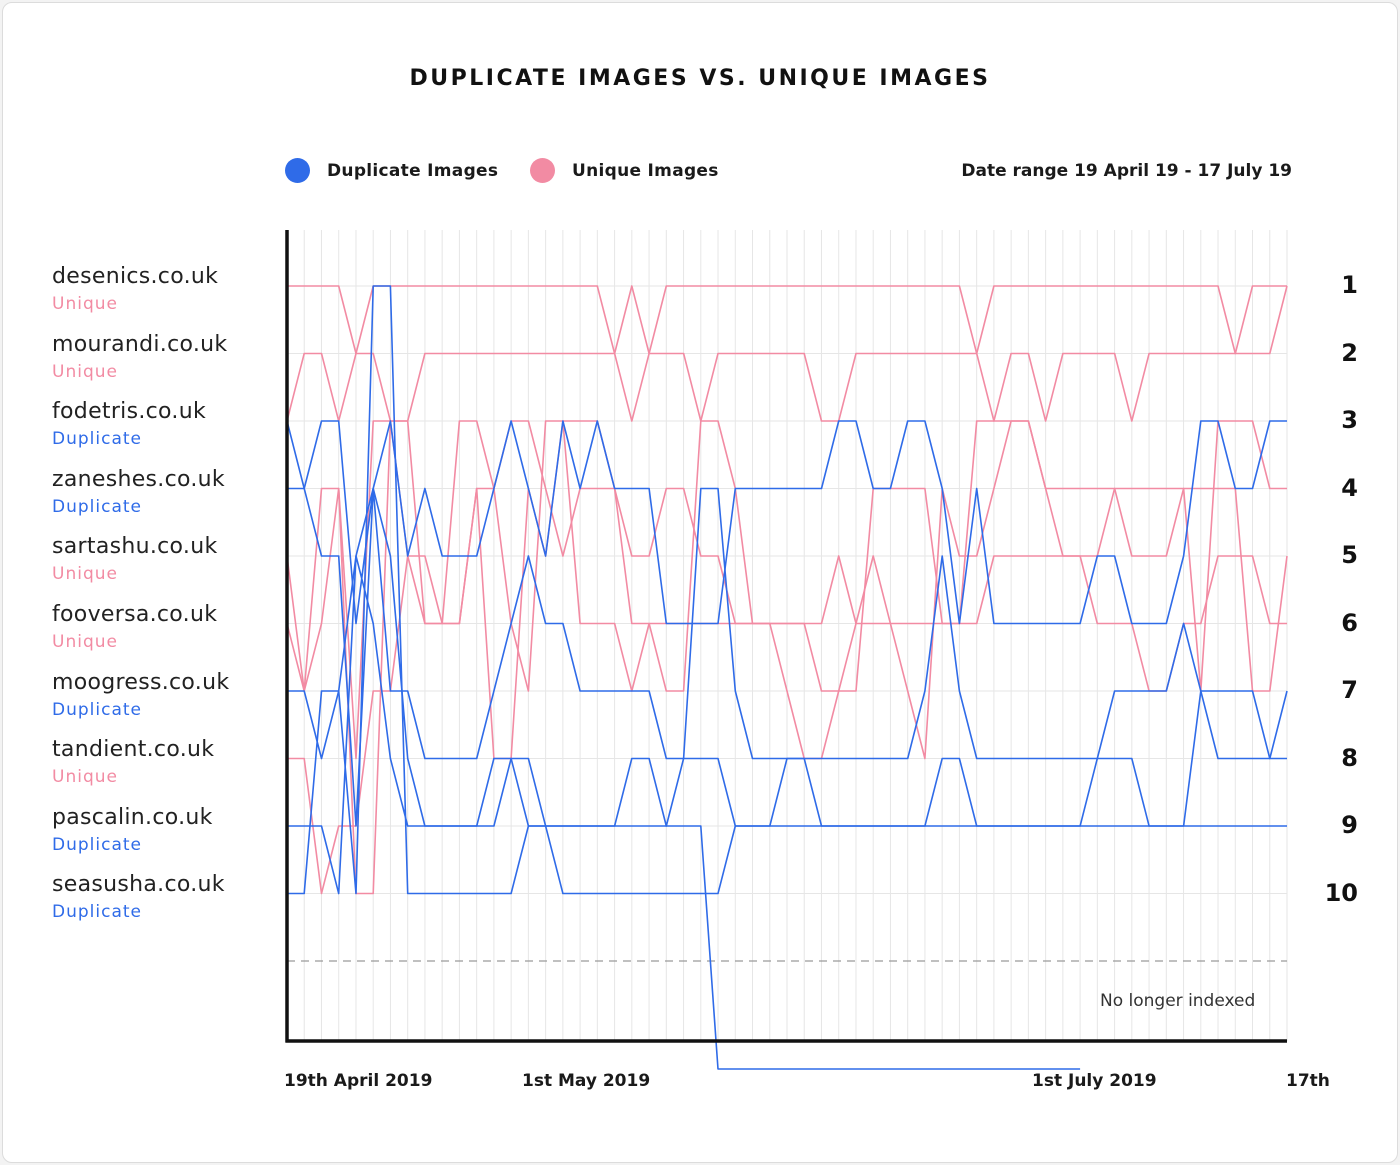  I want to click on duplicate-dot-icon, so click(297, 170).